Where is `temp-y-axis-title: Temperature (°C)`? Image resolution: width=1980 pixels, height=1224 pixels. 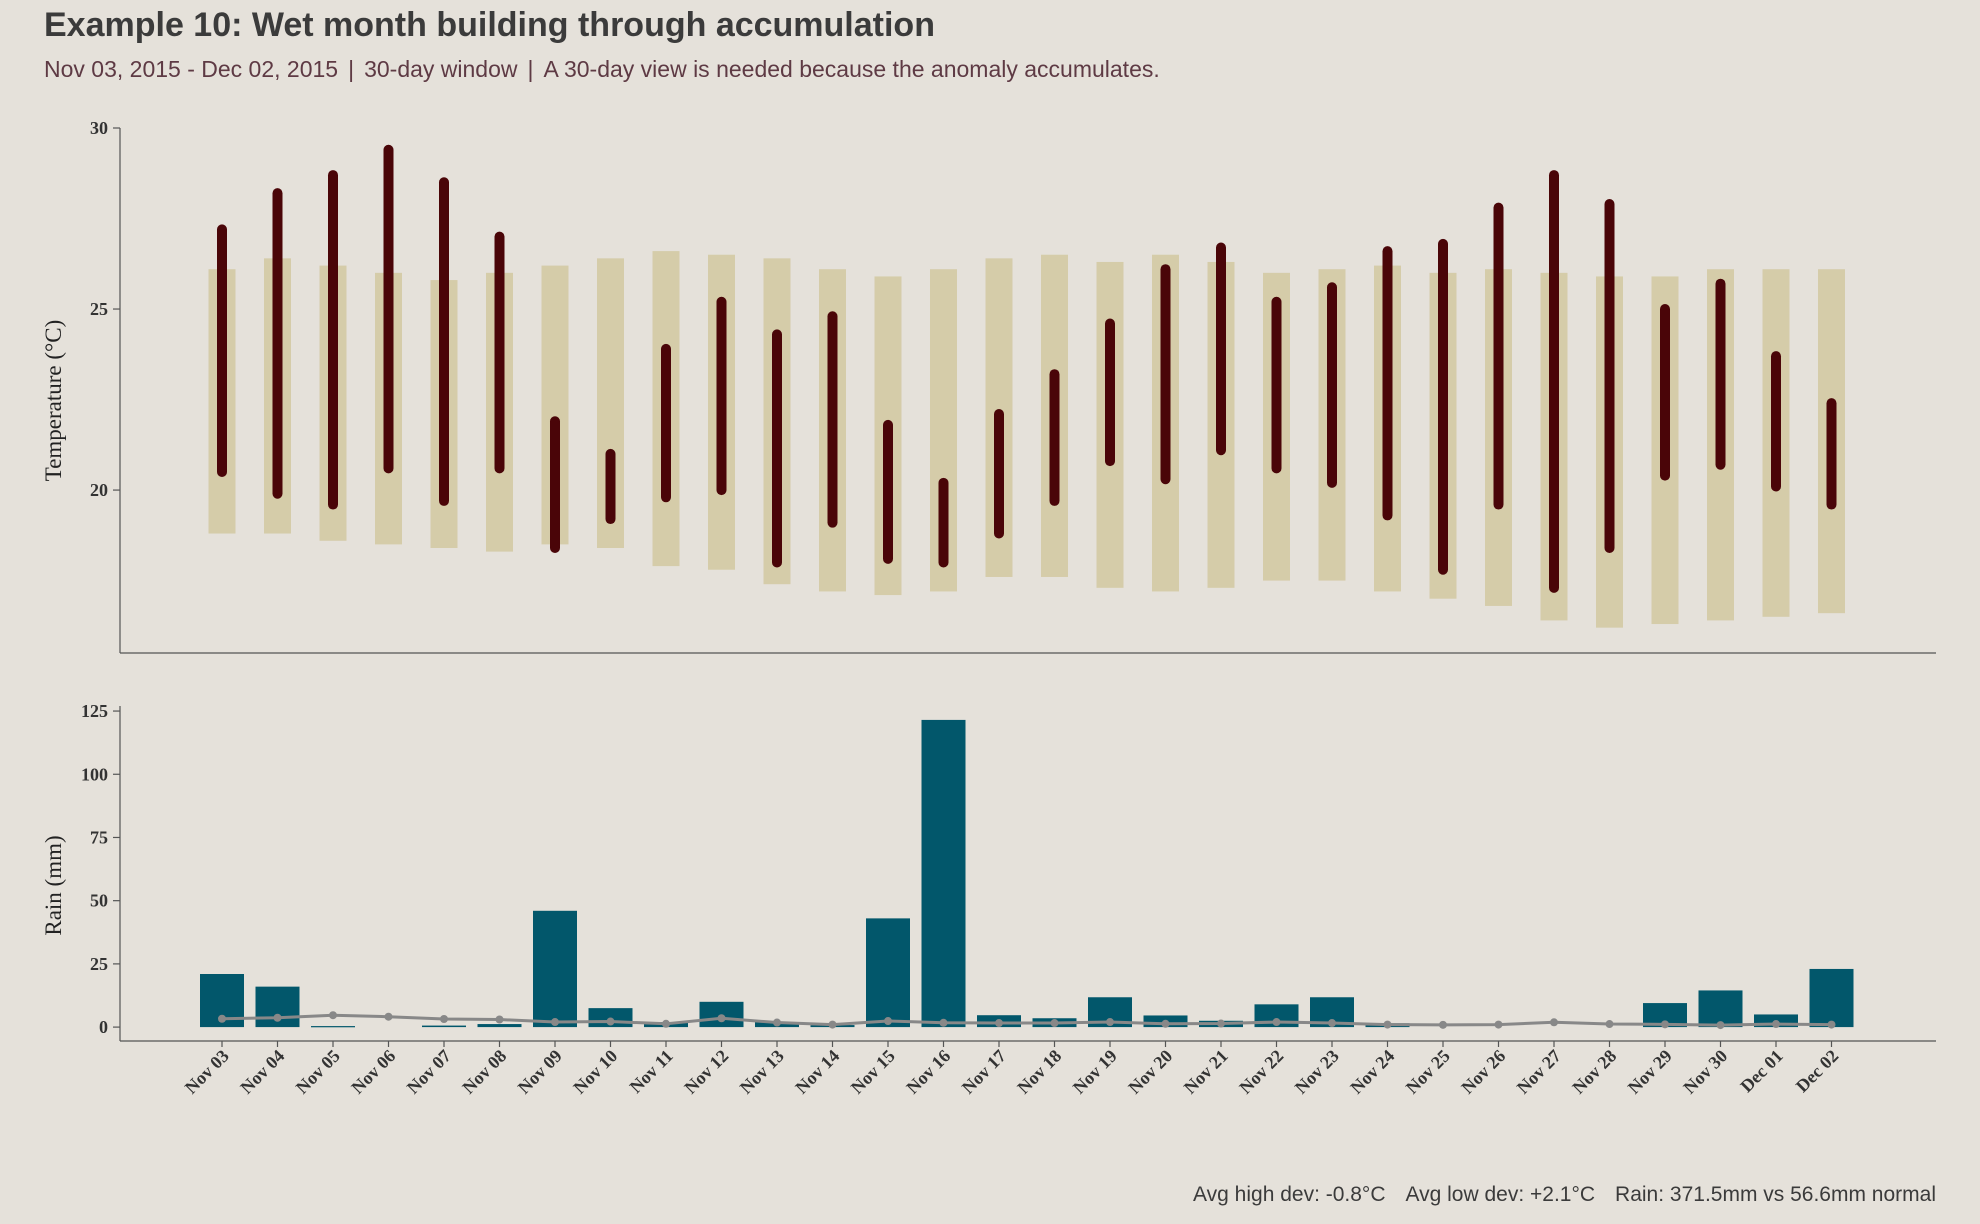 temp-y-axis-title: Temperature (°C) is located at coordinates (53, 400).